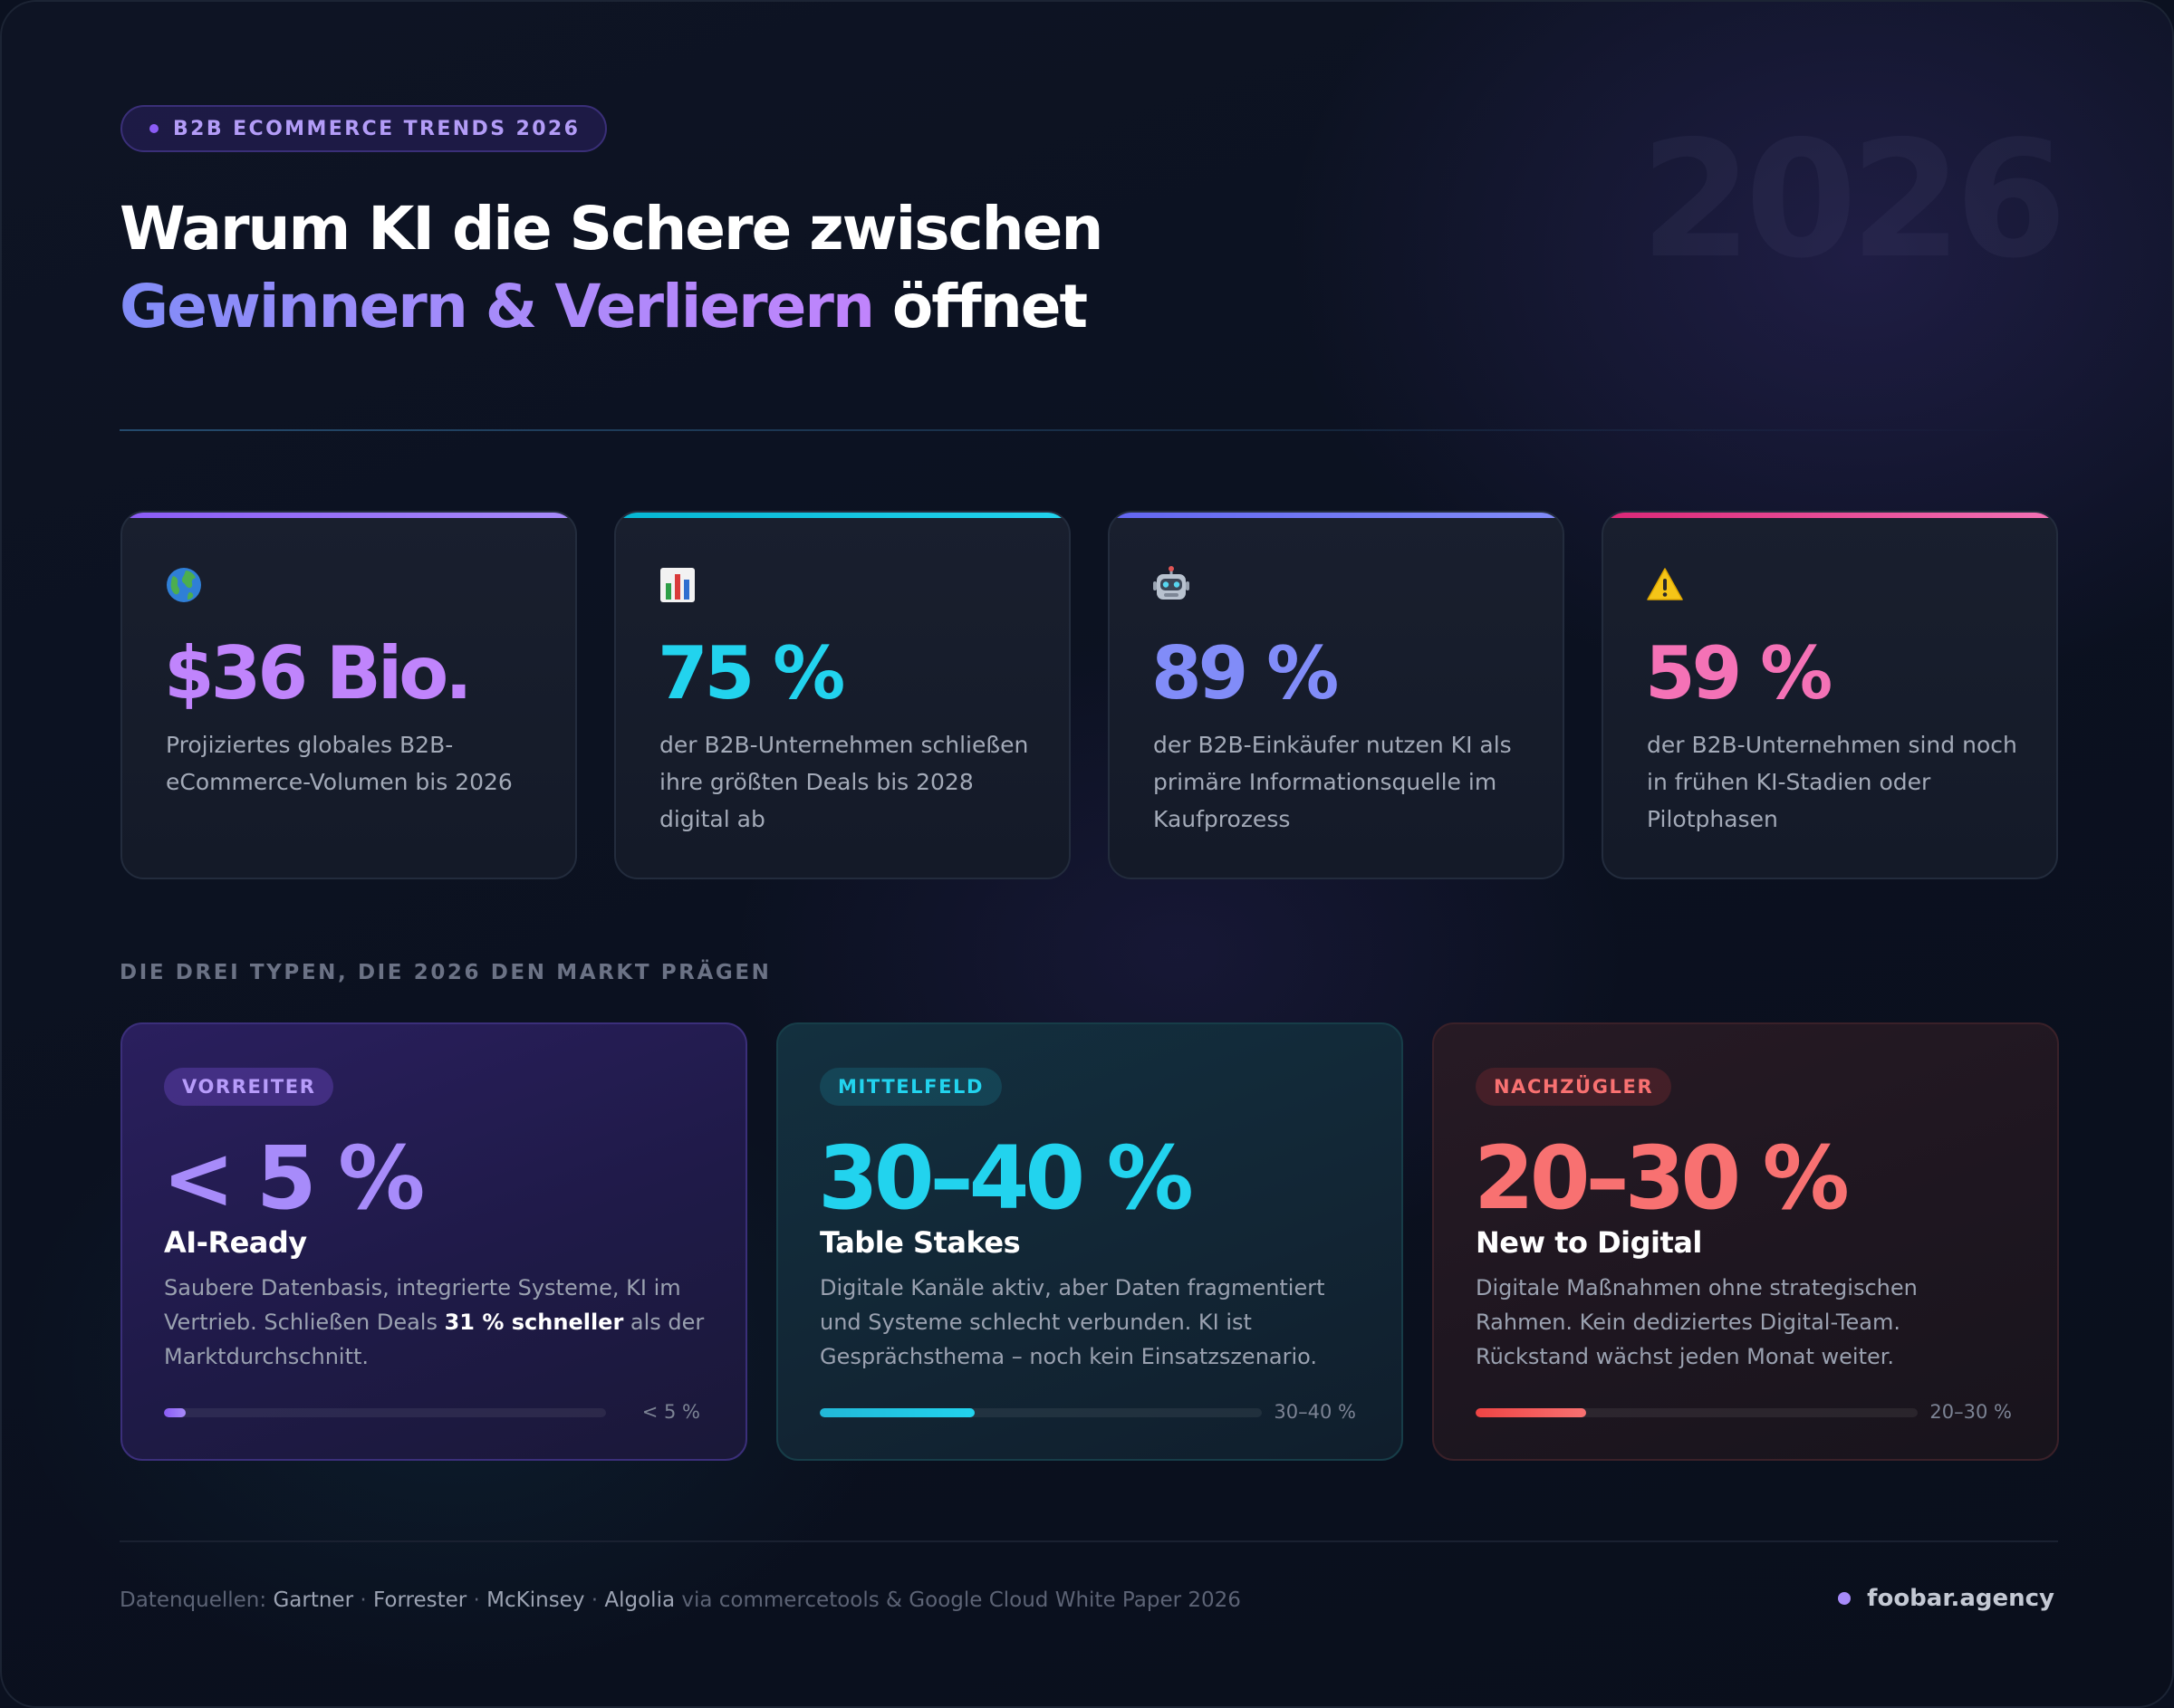 Image resolution: width=2174 pixels, height=1708 pixels. I want to click on eyebrow-label: B2B ECOMMERCE TRENDS 2026, so click(377, 128).